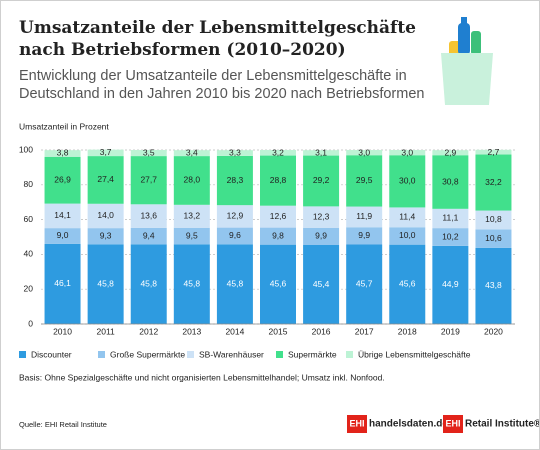 The height and width of the screenshot is (450, 540). I want to click on value-label: 3,5, so click(149, 152).